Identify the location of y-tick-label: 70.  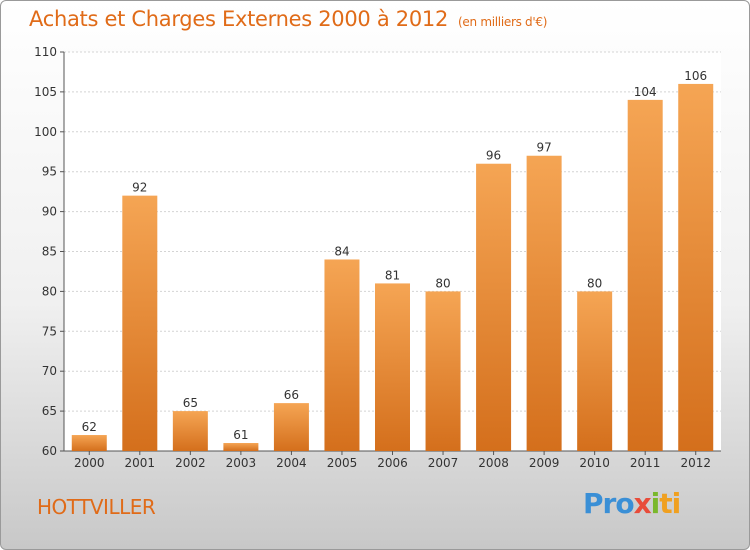
(49, 371).